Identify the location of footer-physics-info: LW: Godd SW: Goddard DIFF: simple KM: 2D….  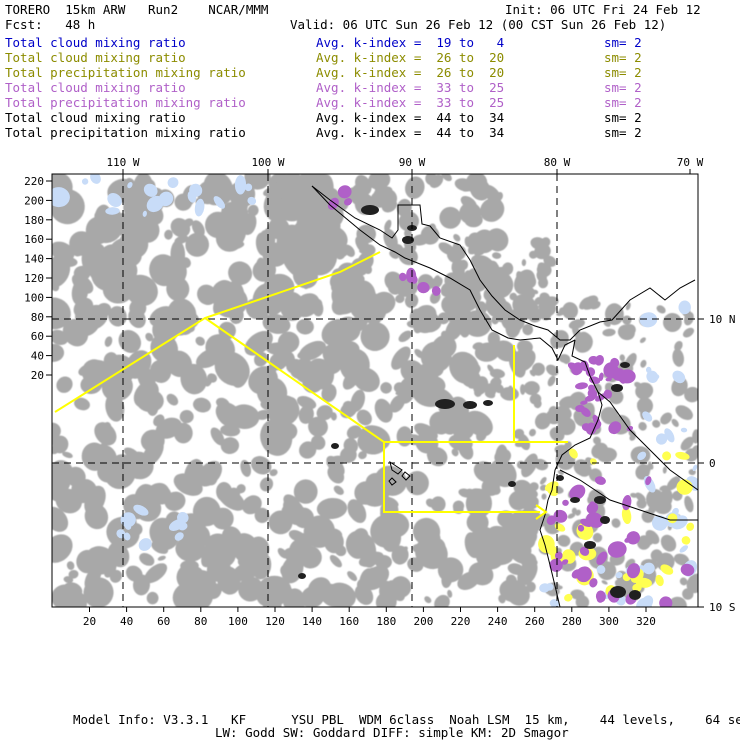
(392, 732).